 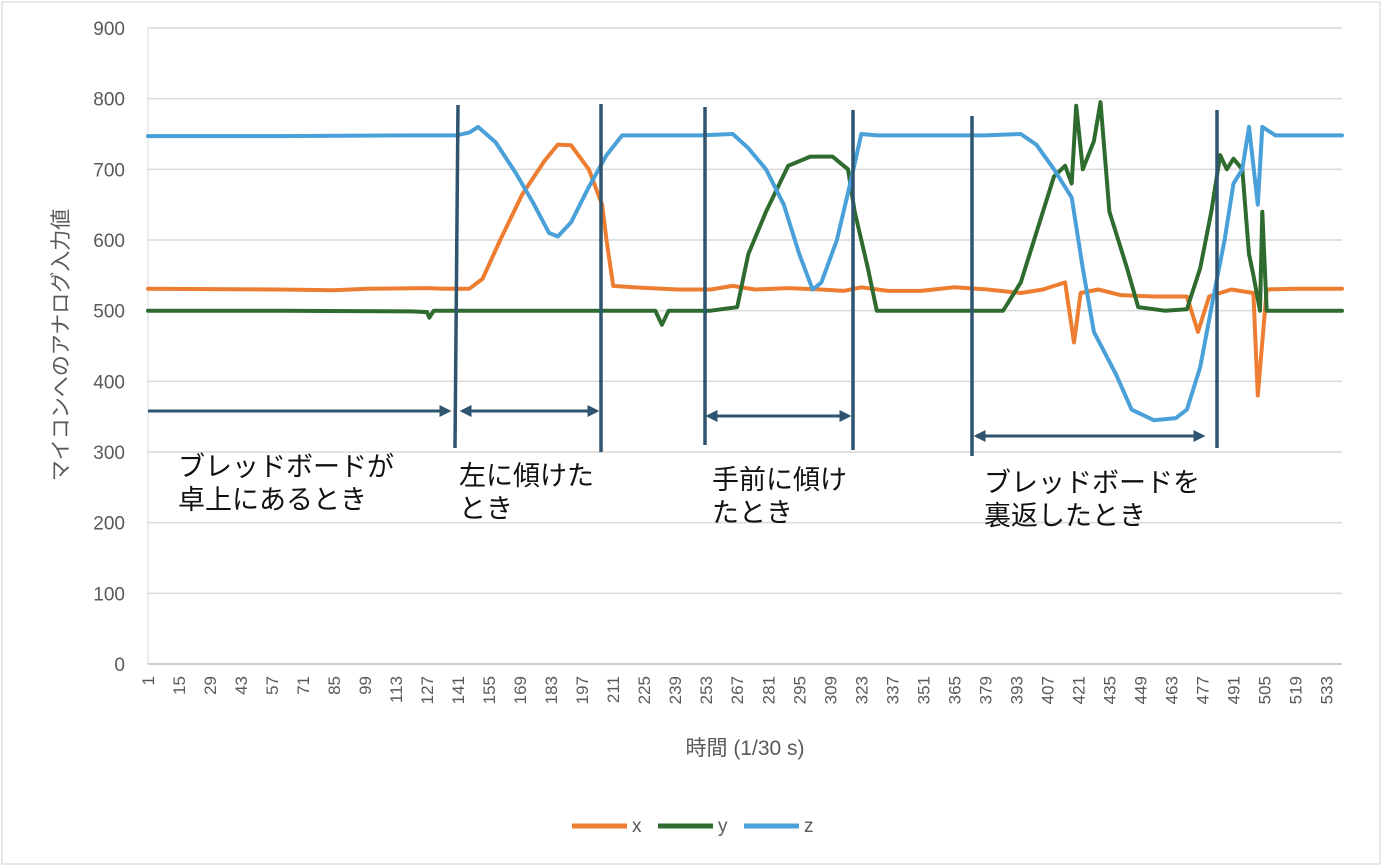 What do you see at coordinates (1078, 690) in the screenshot?
I see `x-tick-label: 421` at bounding box center [1078, 690].